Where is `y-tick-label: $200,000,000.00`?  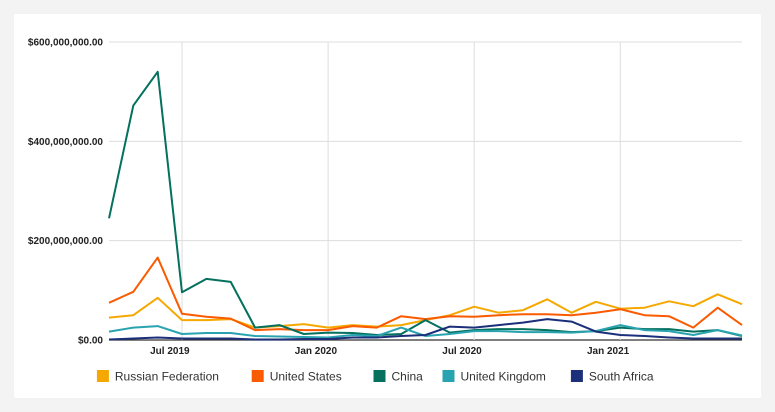 y-tick-label: $200,000,000.00 is located at coordinates (66, 241).